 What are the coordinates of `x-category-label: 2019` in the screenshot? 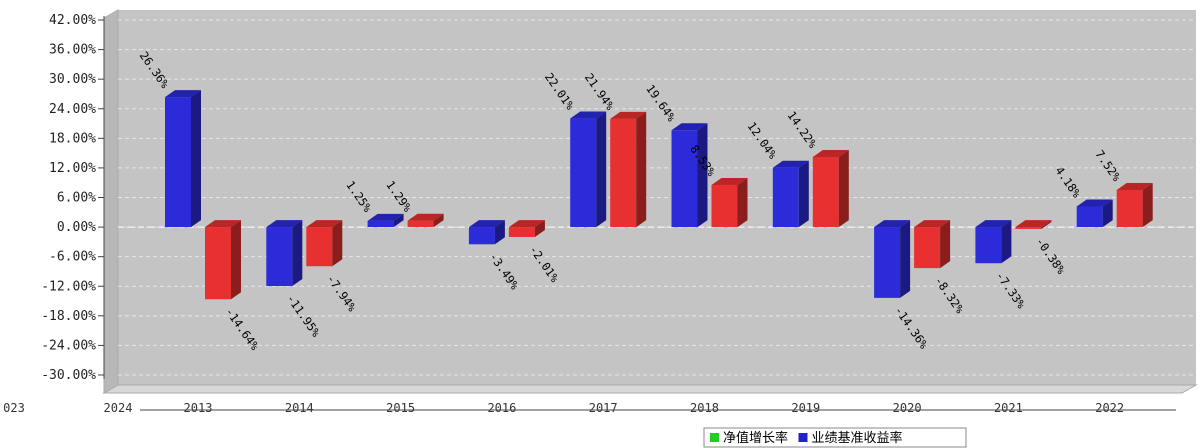 It's located at (805, 408).